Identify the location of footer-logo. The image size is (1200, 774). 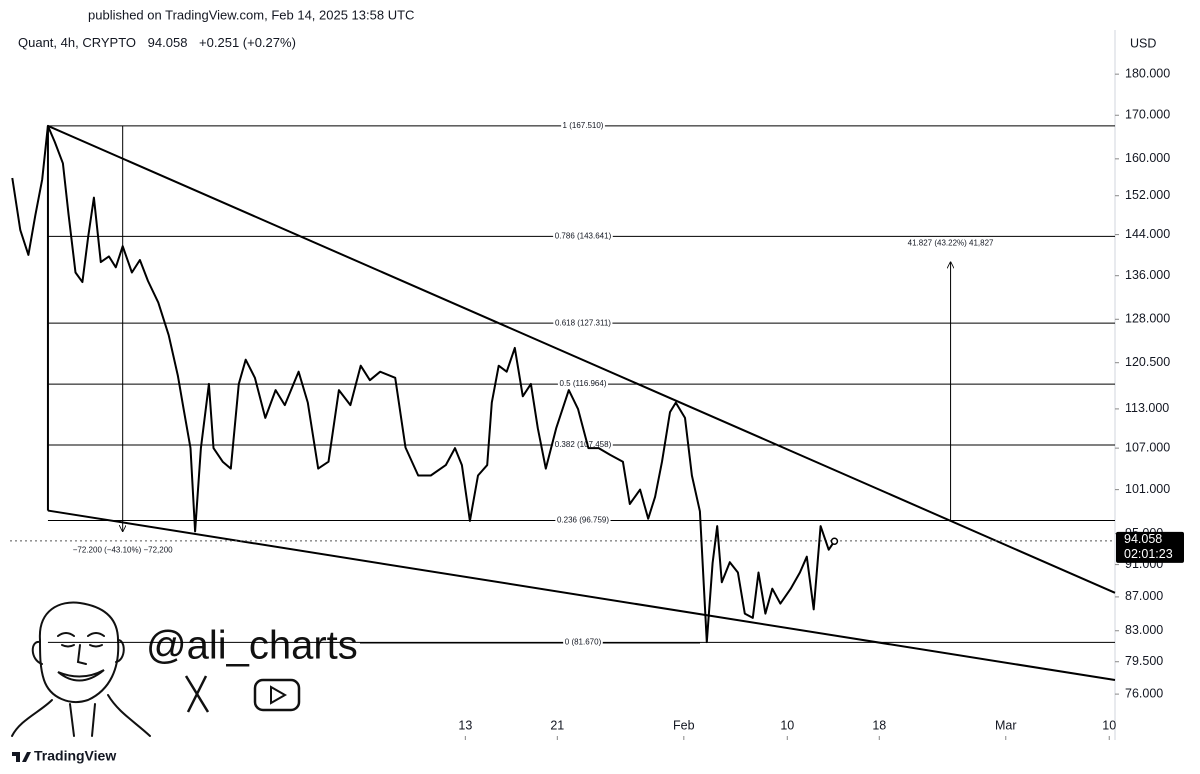
(21, 757).